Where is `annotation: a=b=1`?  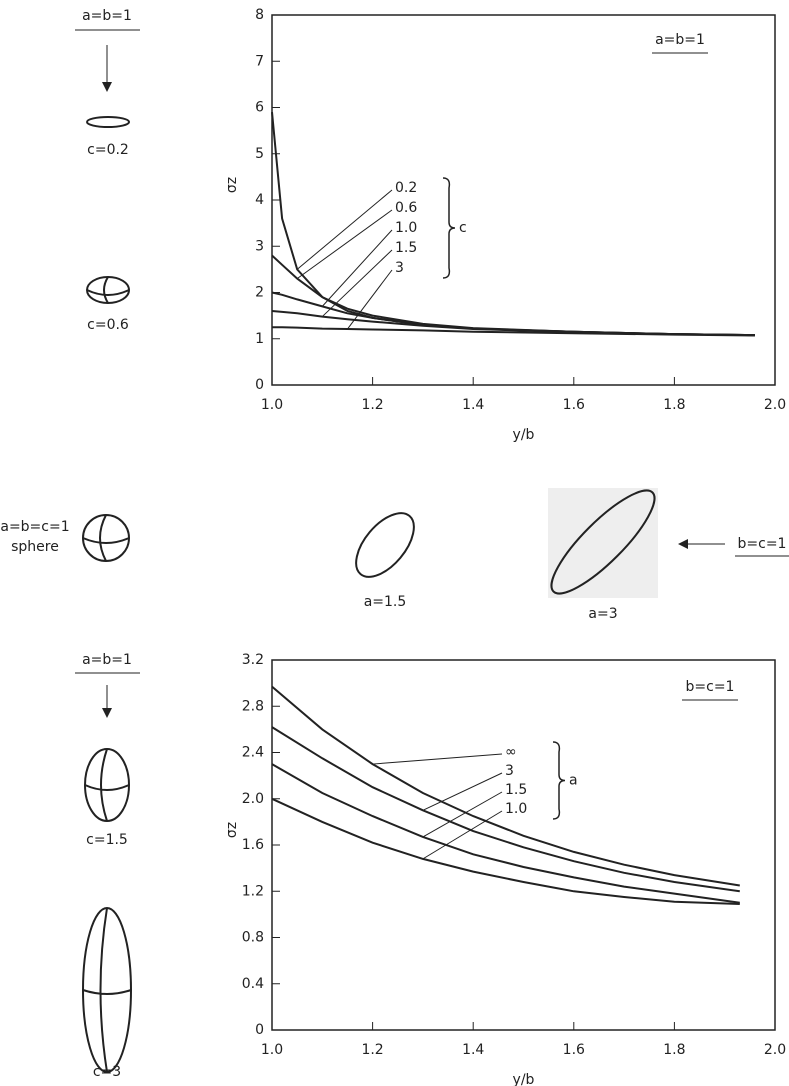
annotation: a=b=1 is located at coordinates (680, 40).